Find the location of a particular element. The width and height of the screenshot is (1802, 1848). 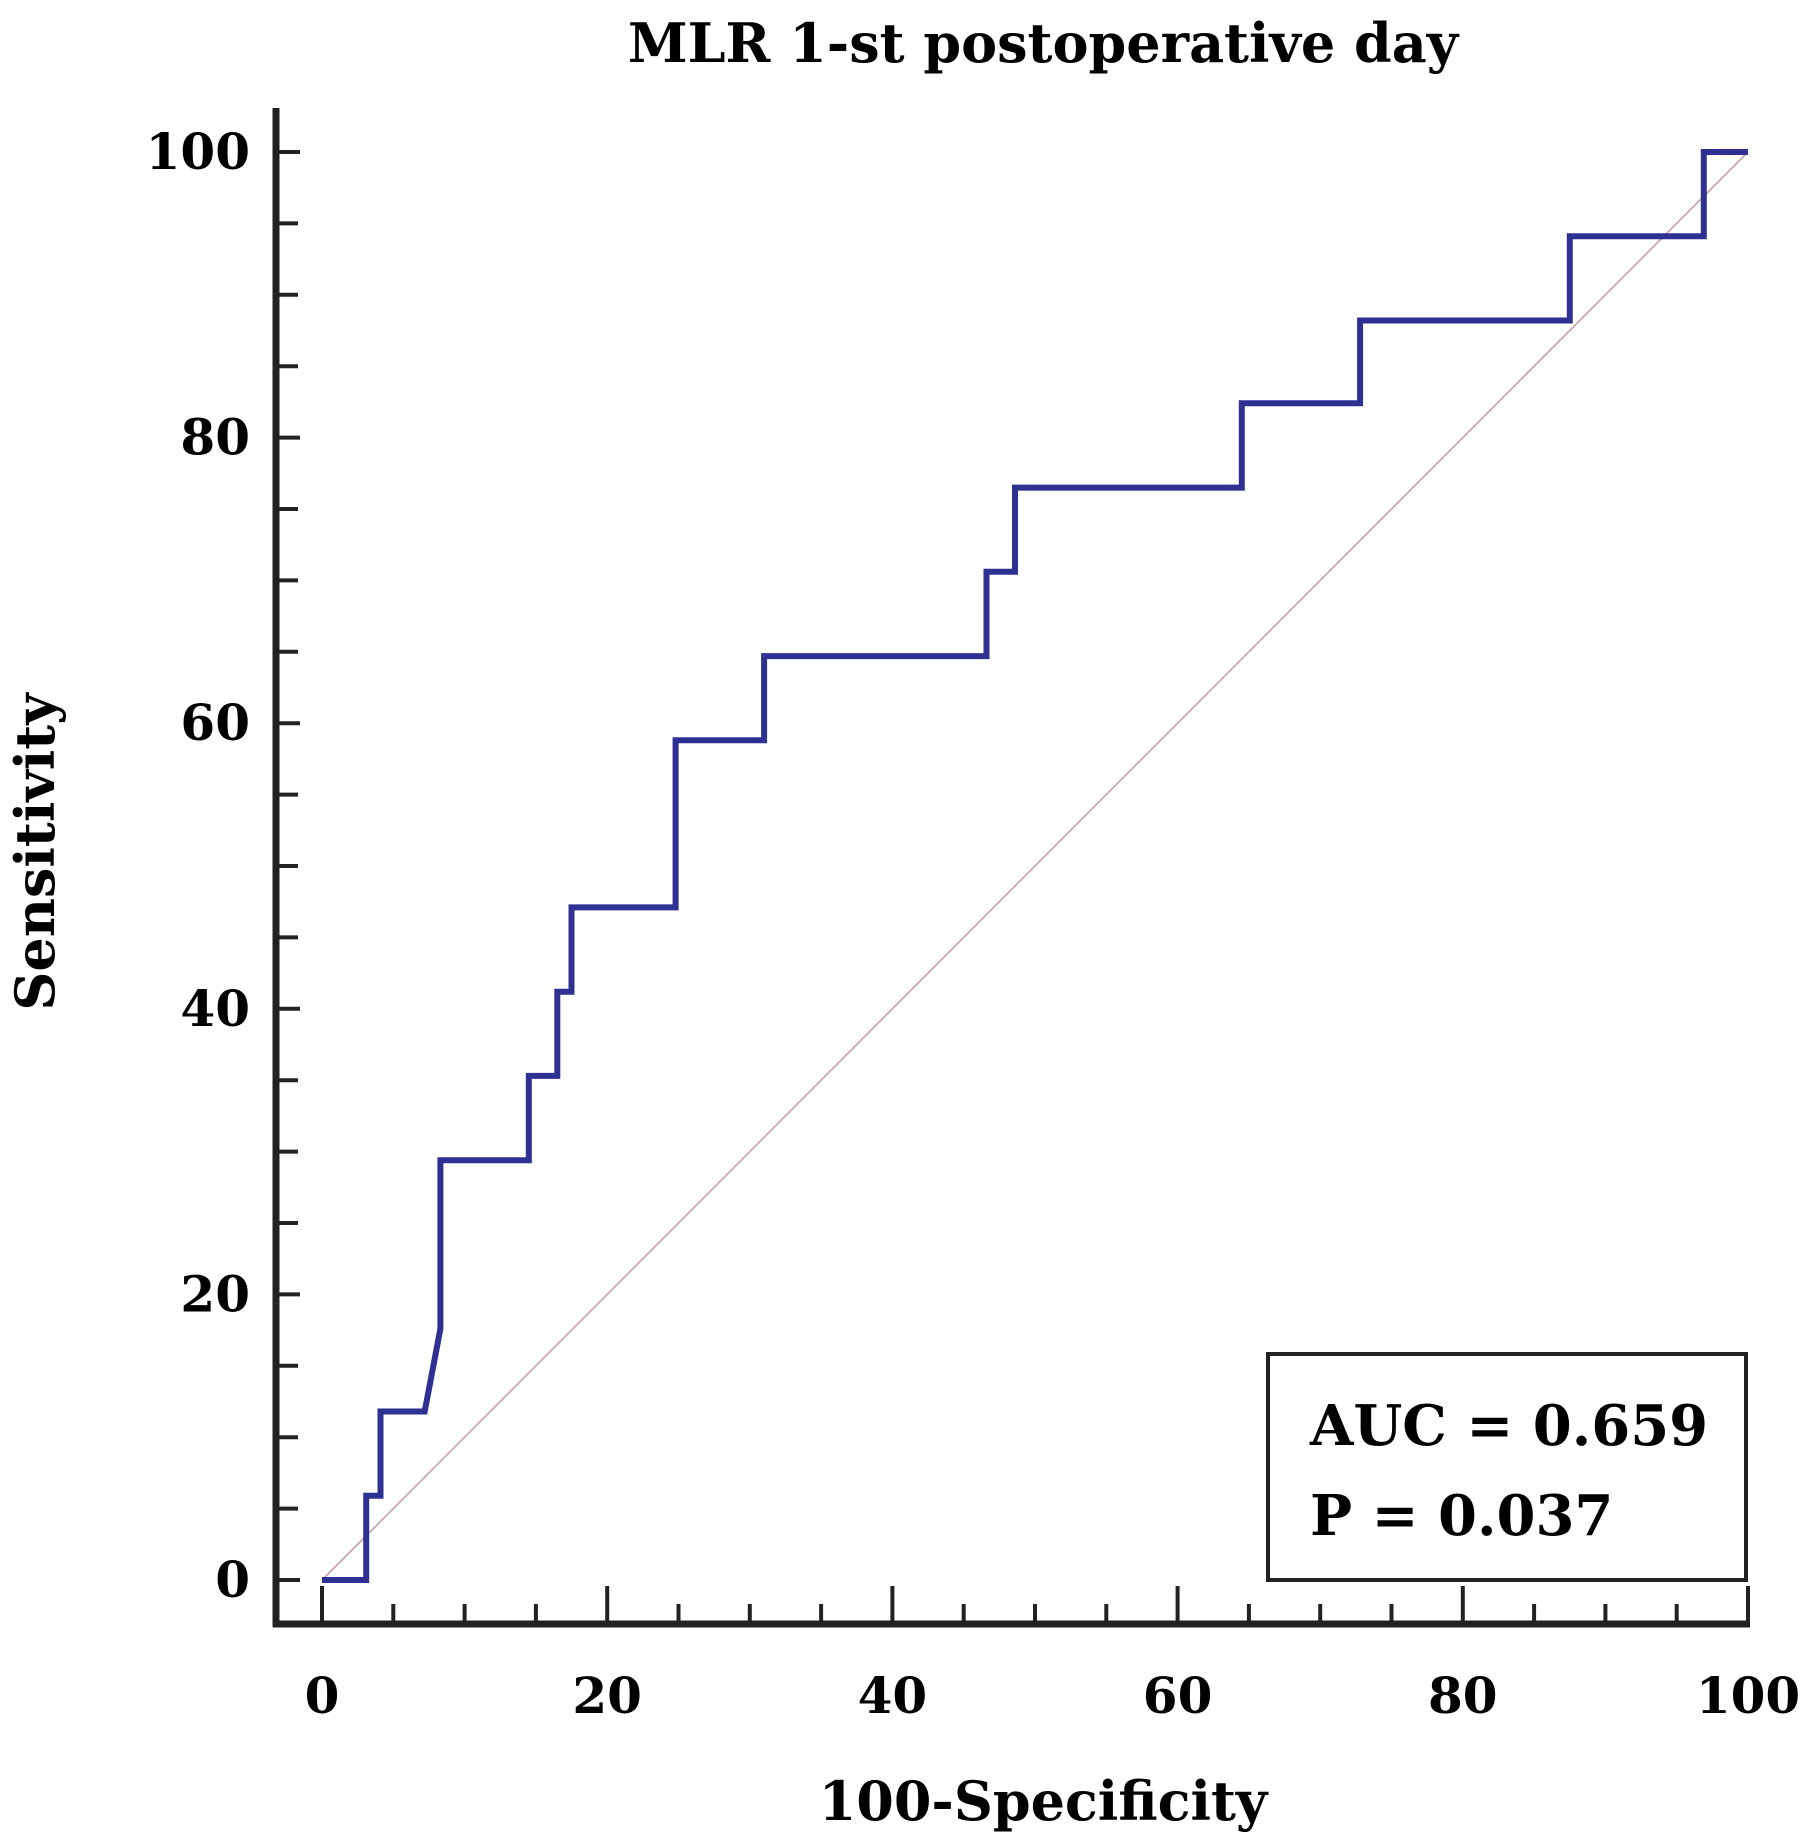

auc-label: AUC = 0.659 is located at coordinates (1508, 1426).